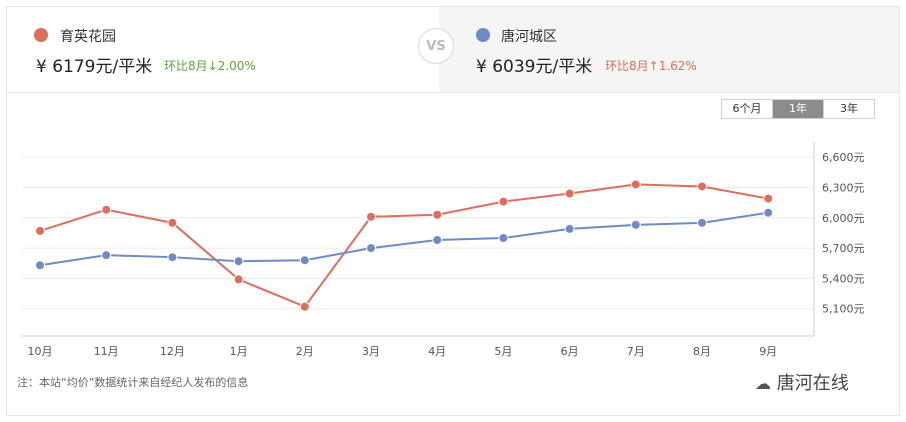 The width and height of the screenshot is (906, 422). I want to click on range-3-years-button: 3年, so click(848, 109).